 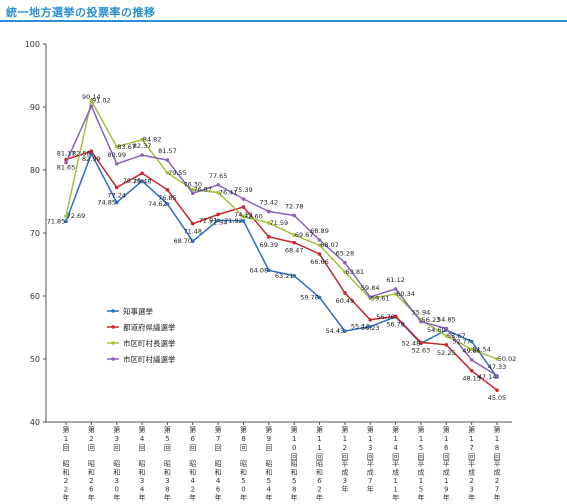 I want to click on data-label: 84.82, so click(x=152, y=140).